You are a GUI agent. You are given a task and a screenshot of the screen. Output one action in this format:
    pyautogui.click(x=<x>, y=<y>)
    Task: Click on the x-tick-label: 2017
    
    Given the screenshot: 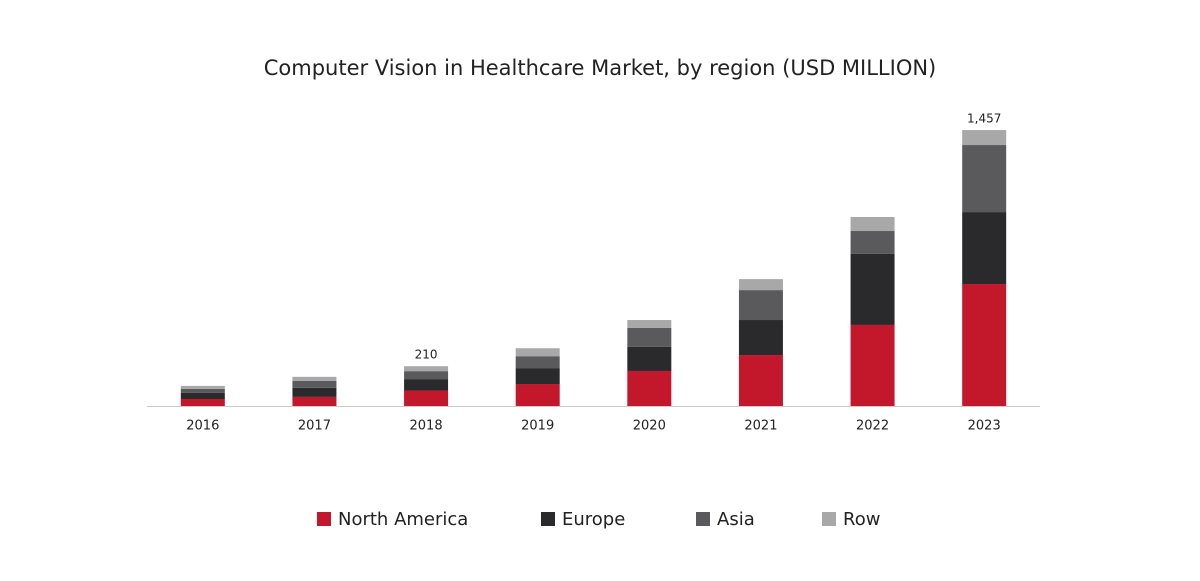 What is the action you would take?
    pyautogui.click(x=314, y=426)
    